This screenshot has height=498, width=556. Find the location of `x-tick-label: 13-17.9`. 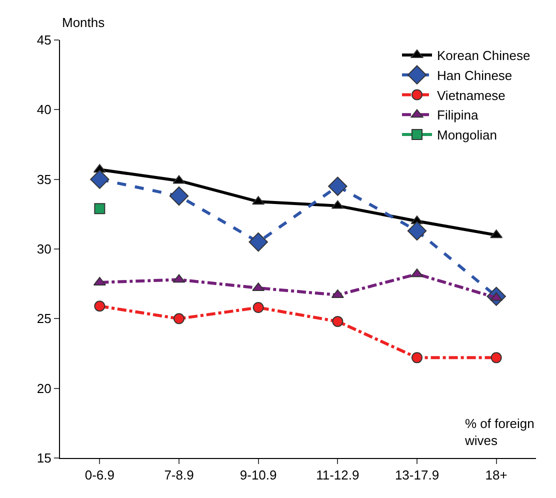

x-tick-label: 13-17.9 is located at coordinates (417, 475).